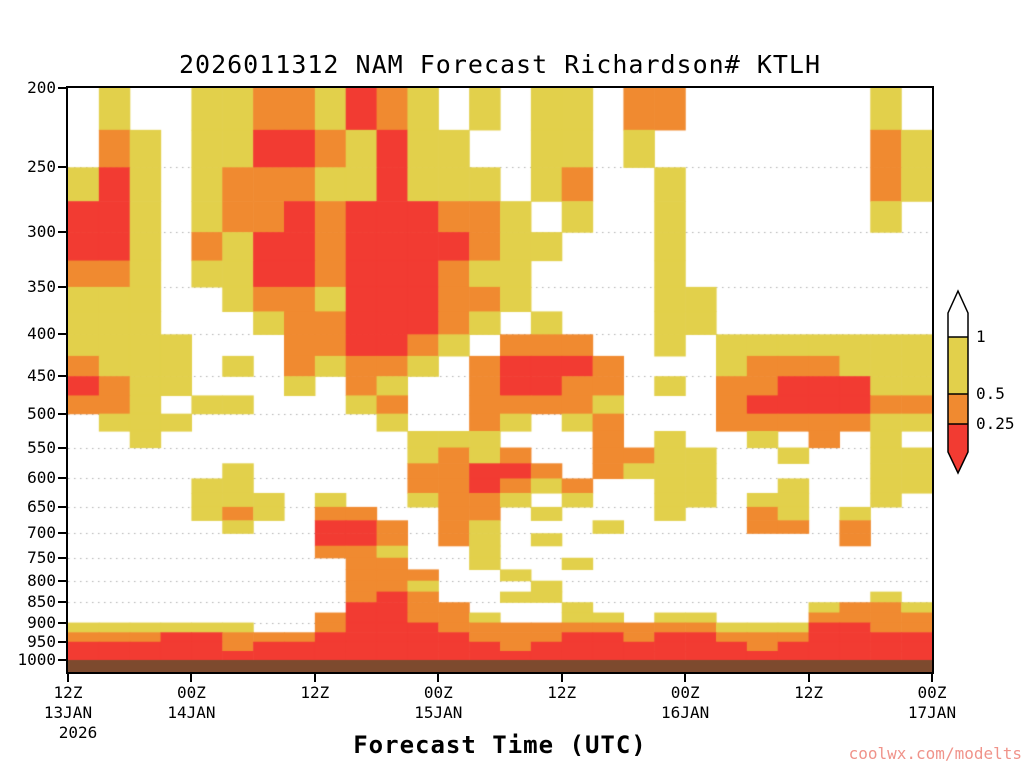 Image resolution: width=1024 pixels, height=768 pixels. I want to click on watermark-text: coolwx.com/modelts, so click(935, 753).